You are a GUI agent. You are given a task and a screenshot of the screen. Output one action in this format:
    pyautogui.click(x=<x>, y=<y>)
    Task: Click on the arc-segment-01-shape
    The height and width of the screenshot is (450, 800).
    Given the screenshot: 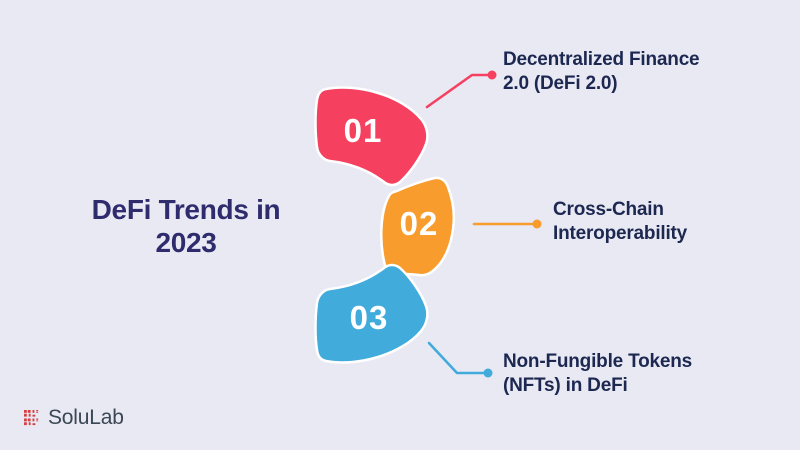 What is the action you would take?
    pyautogui.click(x=371, y=136)
    